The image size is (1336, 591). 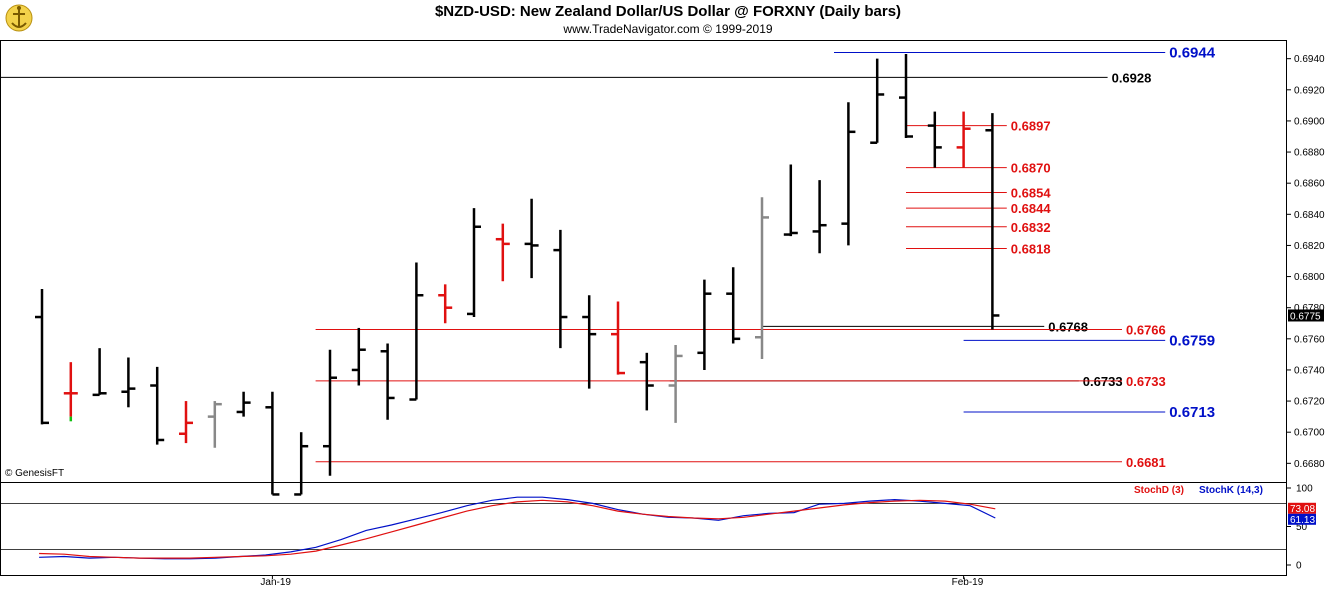 I want to click on level-label: 0.6766, so click(x=1146, y=329).